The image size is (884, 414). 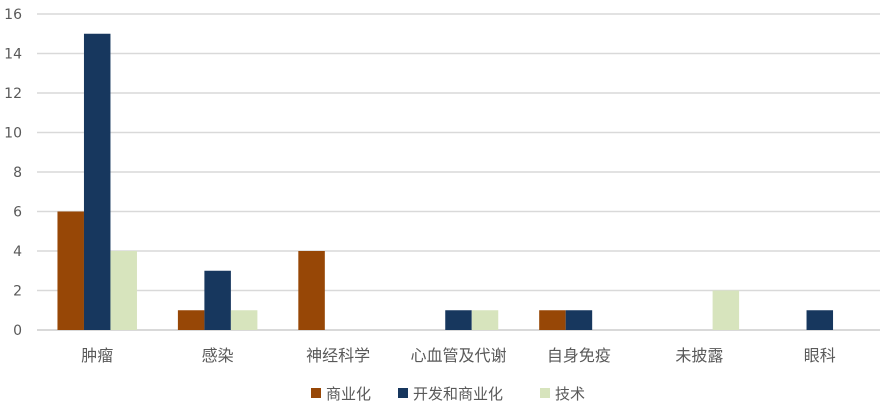 I want to click on x-tick-label: 心血管及代谢, so click(x=458, y=355).